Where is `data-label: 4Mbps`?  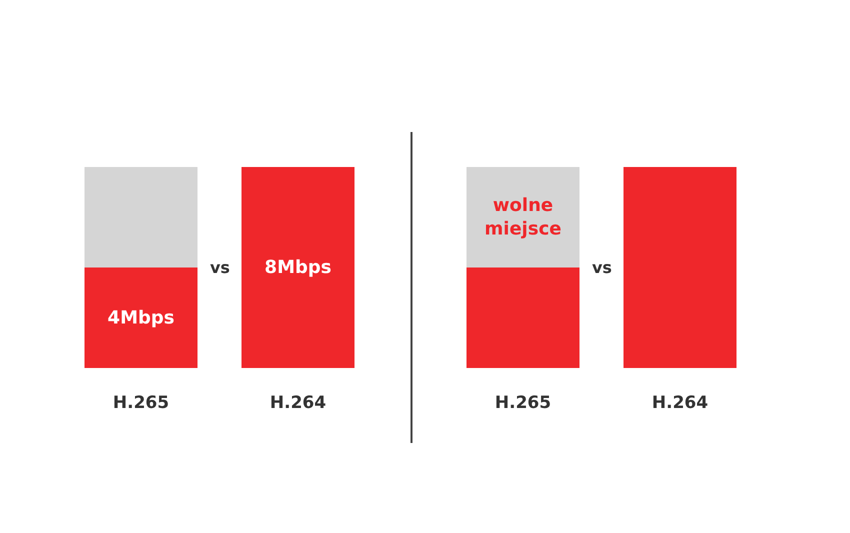 data-label: 4Mbps is located at coordinates (141, 317).